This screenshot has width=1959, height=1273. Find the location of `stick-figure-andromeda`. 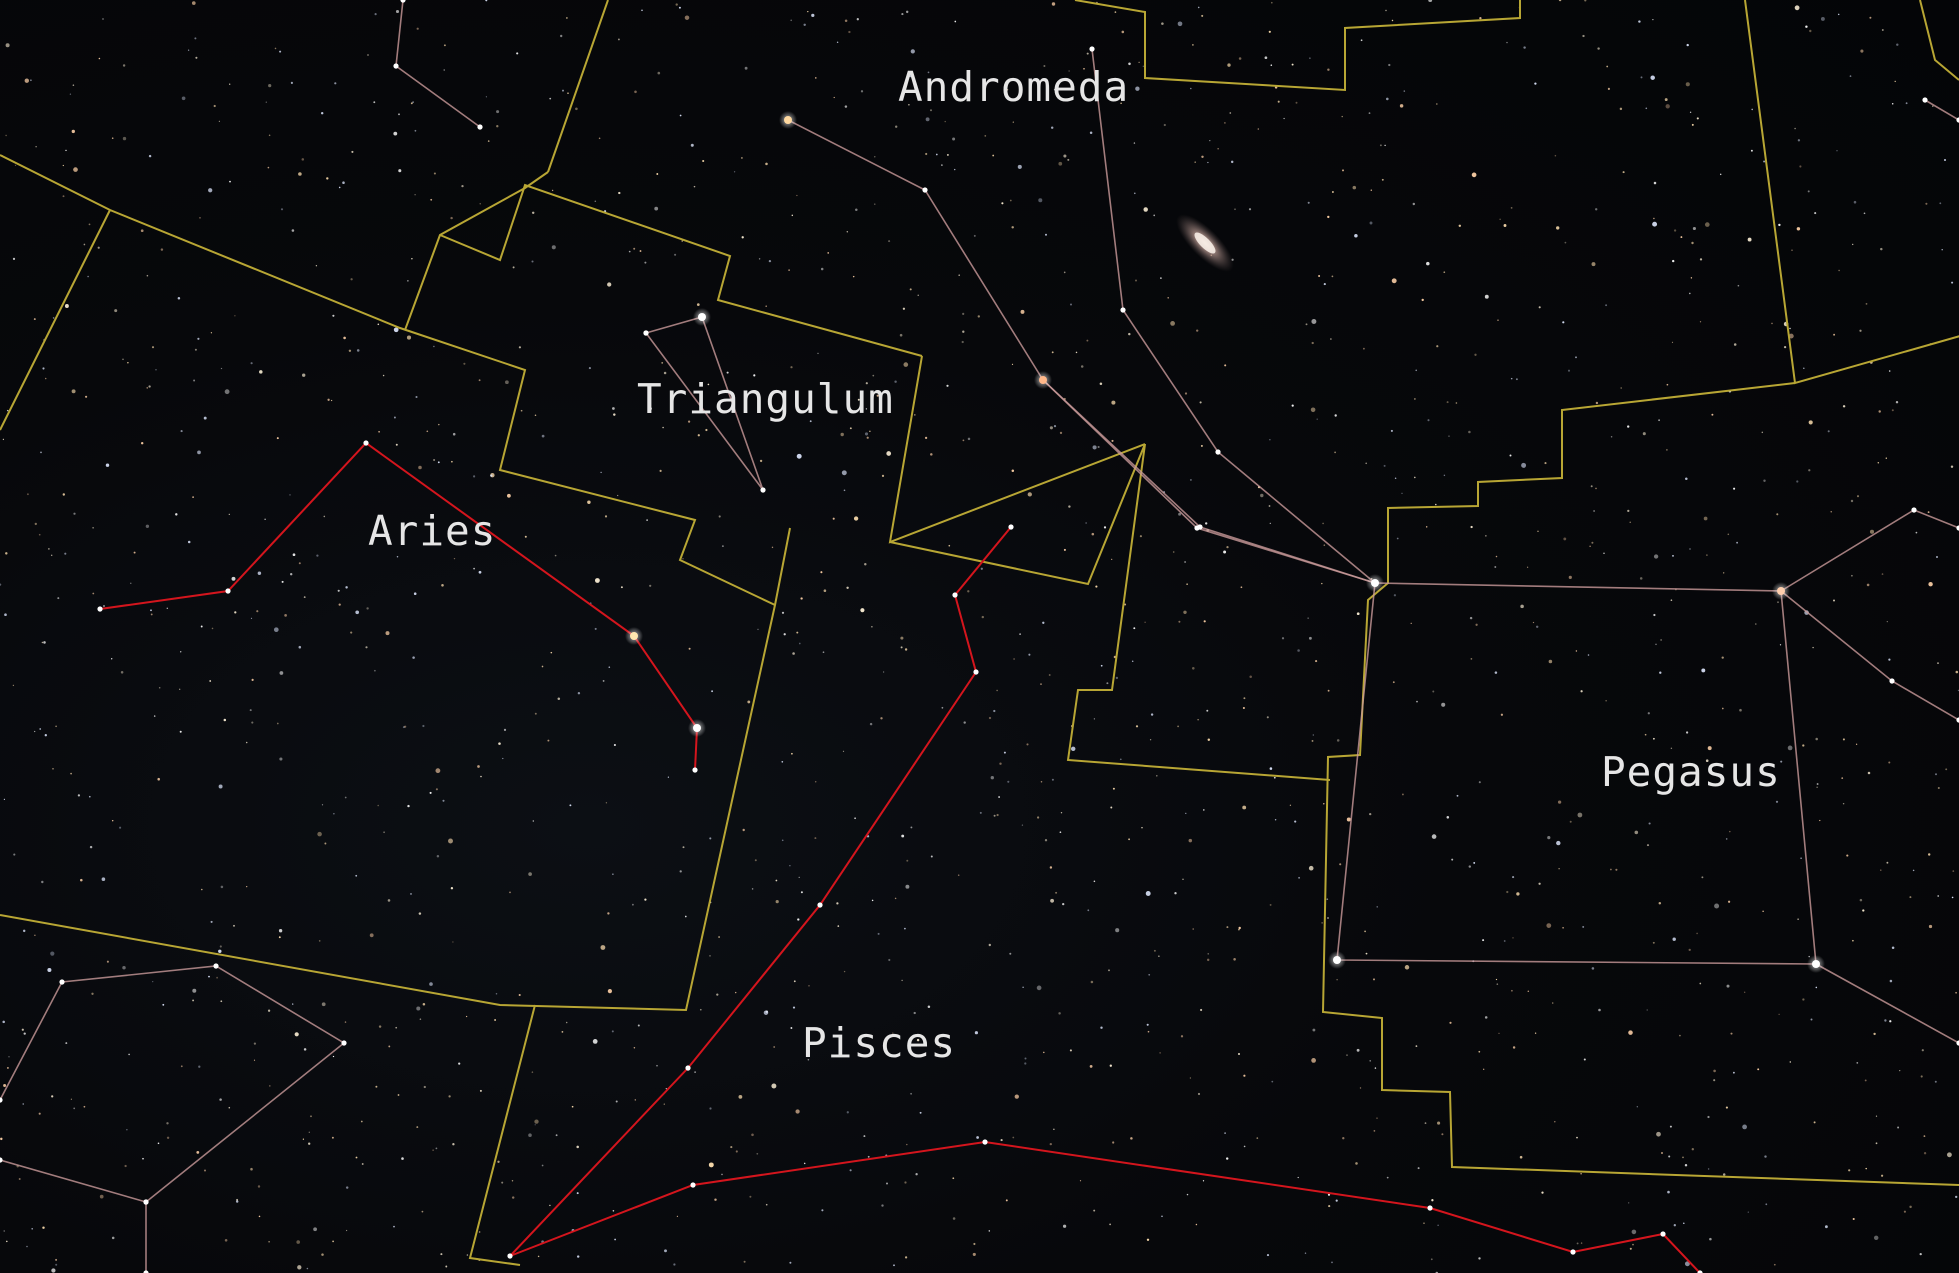

stick-figure-andromeda is located at coordinates (1081, 351).